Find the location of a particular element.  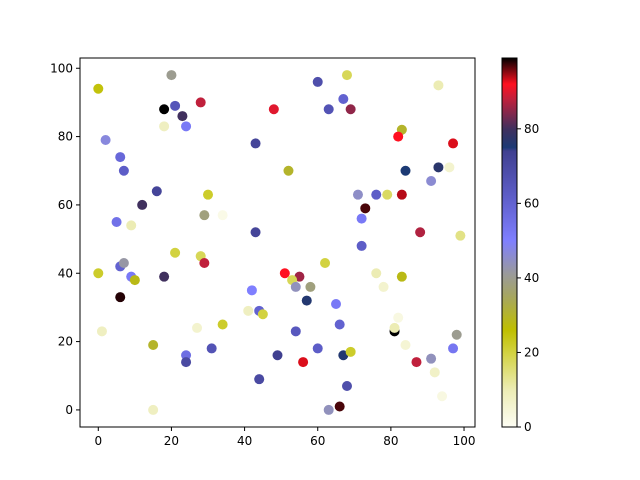

colorbar-axis: 0 20 40 60 80 is located at coordinates (528, 278).